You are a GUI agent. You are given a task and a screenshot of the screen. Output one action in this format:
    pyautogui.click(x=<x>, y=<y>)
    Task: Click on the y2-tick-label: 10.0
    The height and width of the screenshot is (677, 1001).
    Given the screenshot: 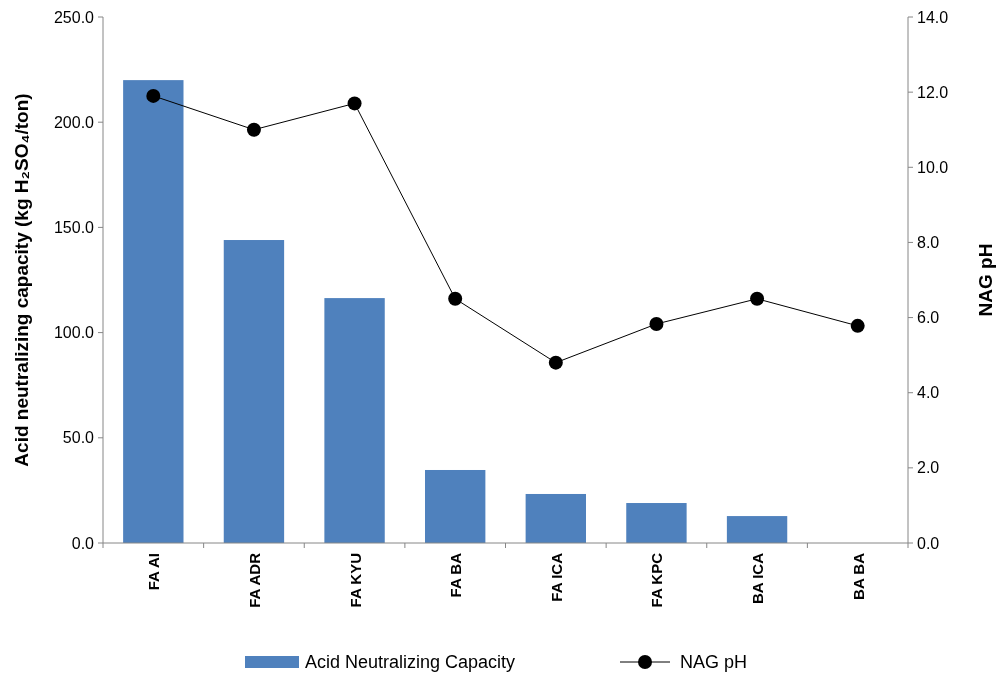 What is the action you would take?
    pyautogui.click(x=933, y=167)
    